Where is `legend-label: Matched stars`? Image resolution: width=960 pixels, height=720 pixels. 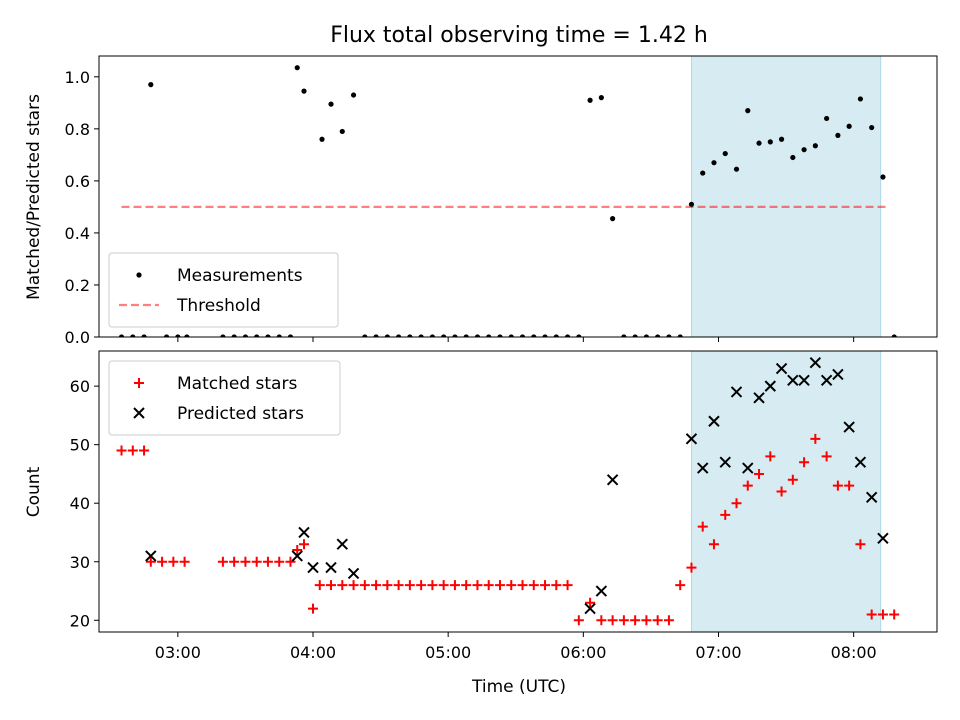
legend-label: Matched stars is located at coordinates (237, 384).